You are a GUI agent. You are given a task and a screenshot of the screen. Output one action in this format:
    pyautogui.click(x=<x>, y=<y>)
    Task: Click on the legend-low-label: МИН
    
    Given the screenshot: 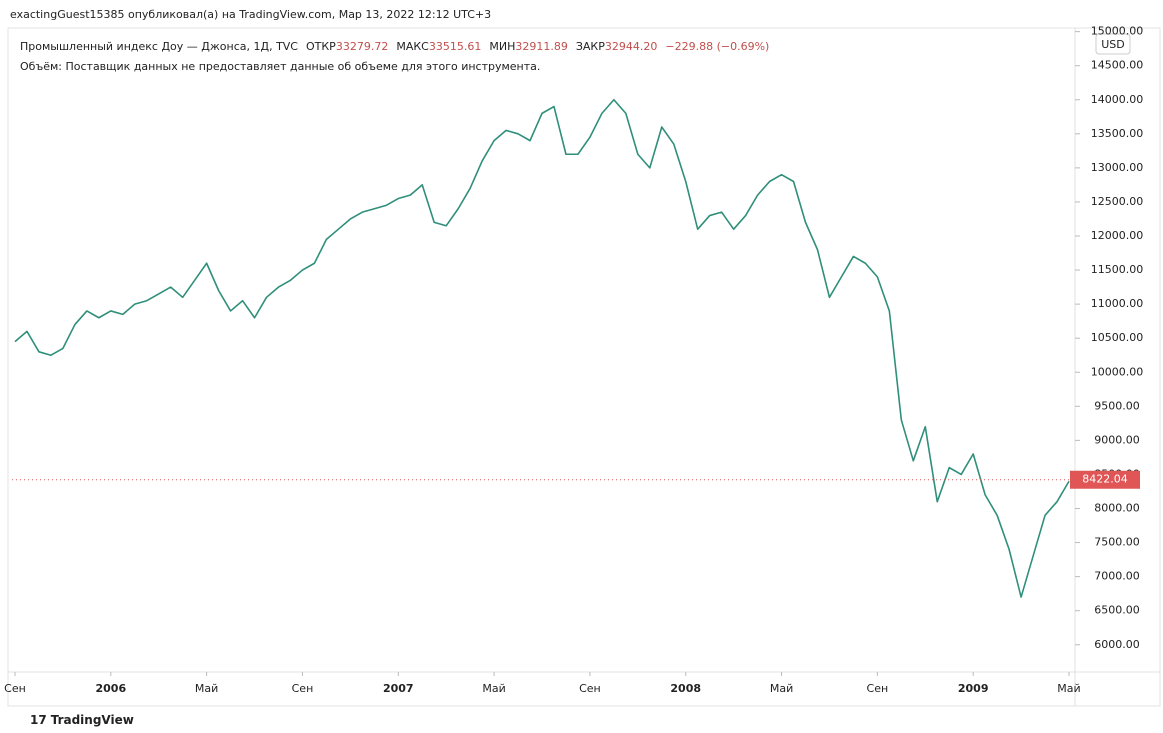 What is the action you would take?
    pyautogui.click(x=502, y=46)
    